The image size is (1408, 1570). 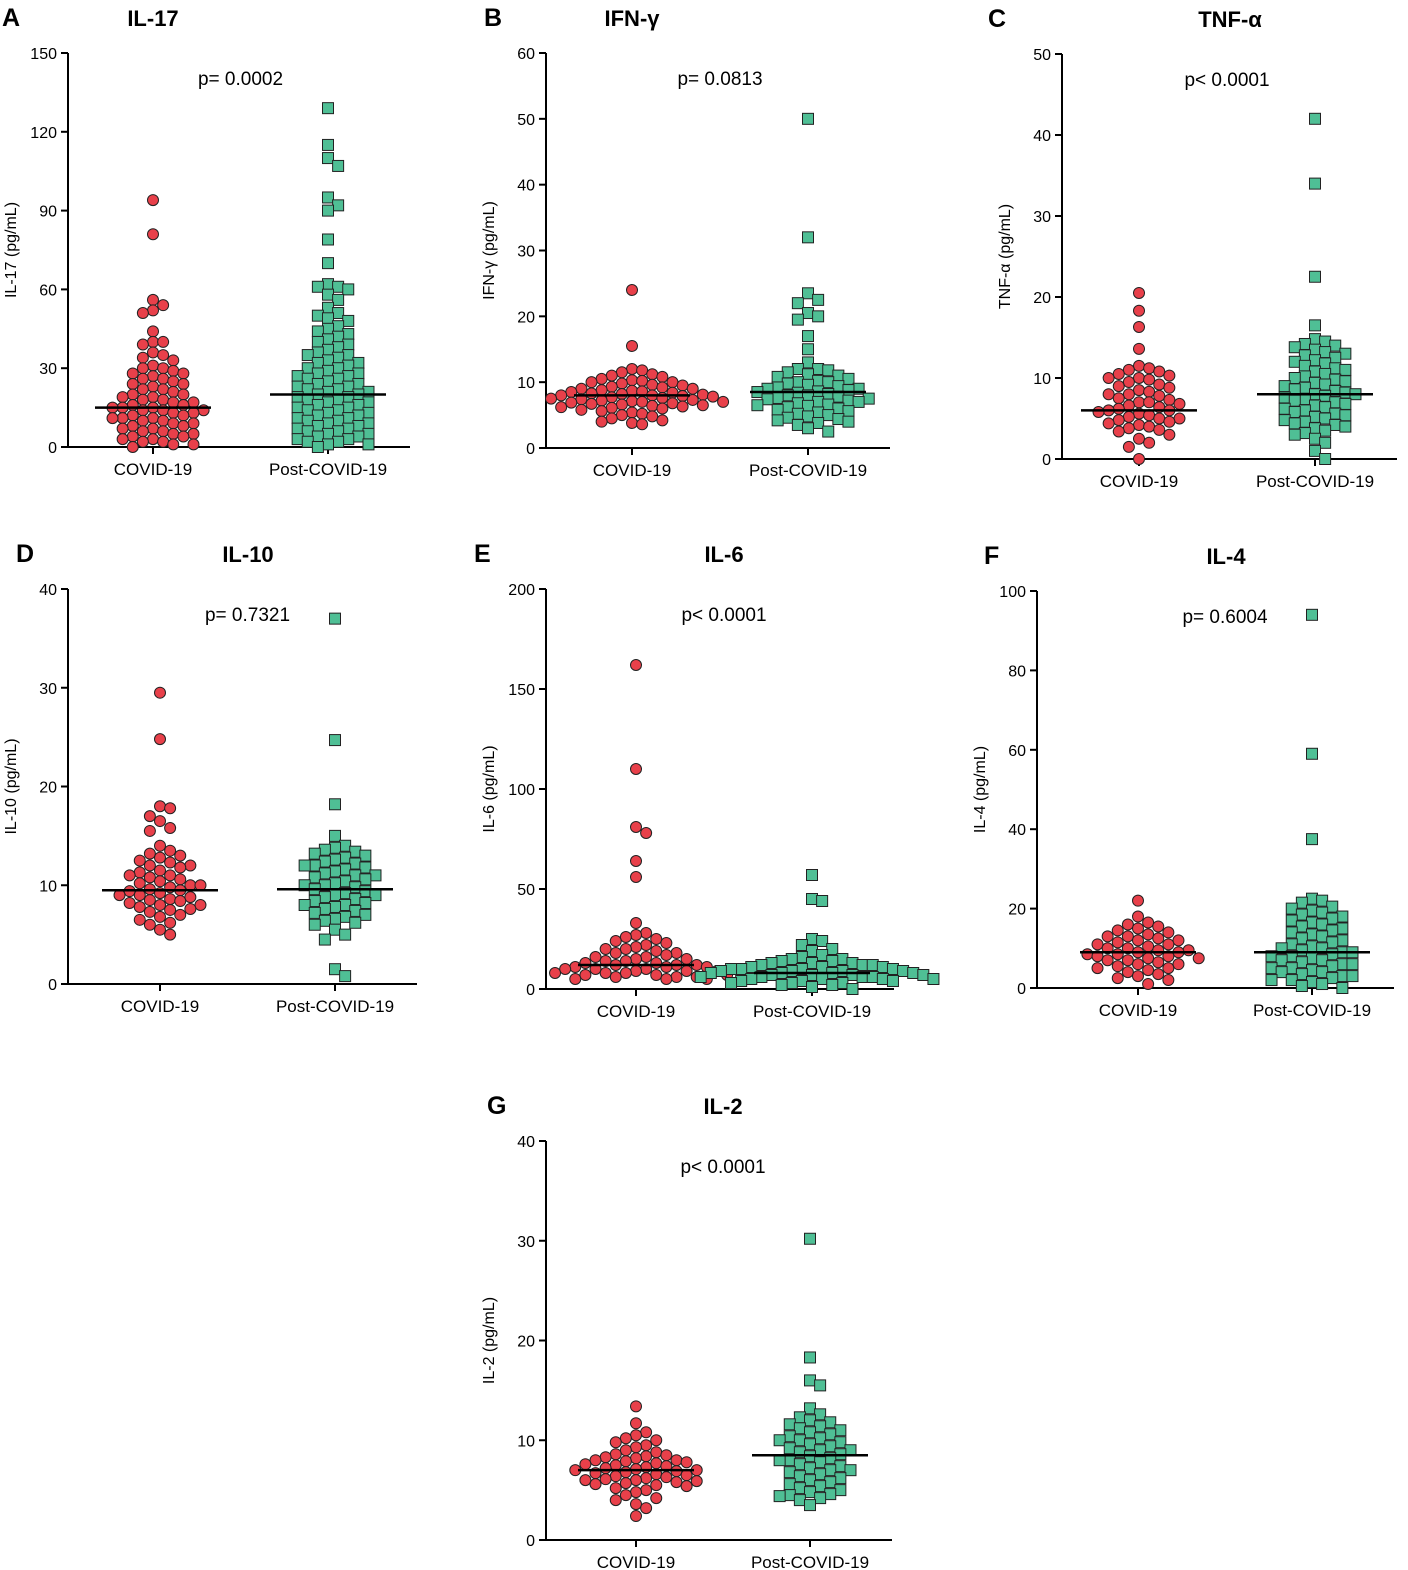 What do you see at coordinates (489, 788) in the screenshot?
I see `y-axis-label: IL-6 (pg/mL)` at bounding box center [489, 788].